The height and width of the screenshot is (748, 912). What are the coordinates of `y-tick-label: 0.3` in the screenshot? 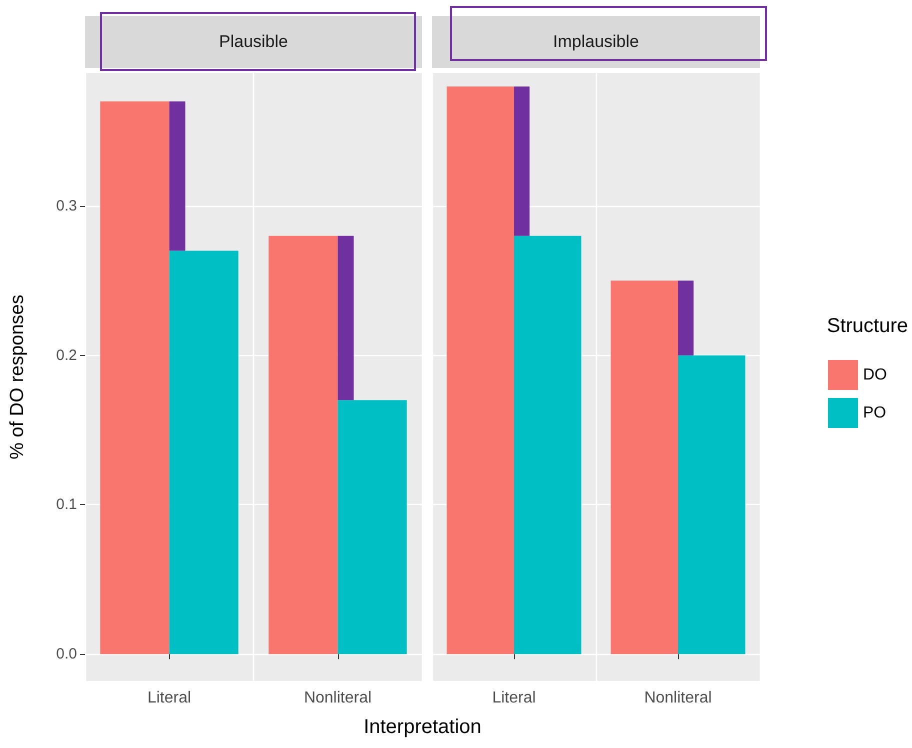 It's located at (66, 205).